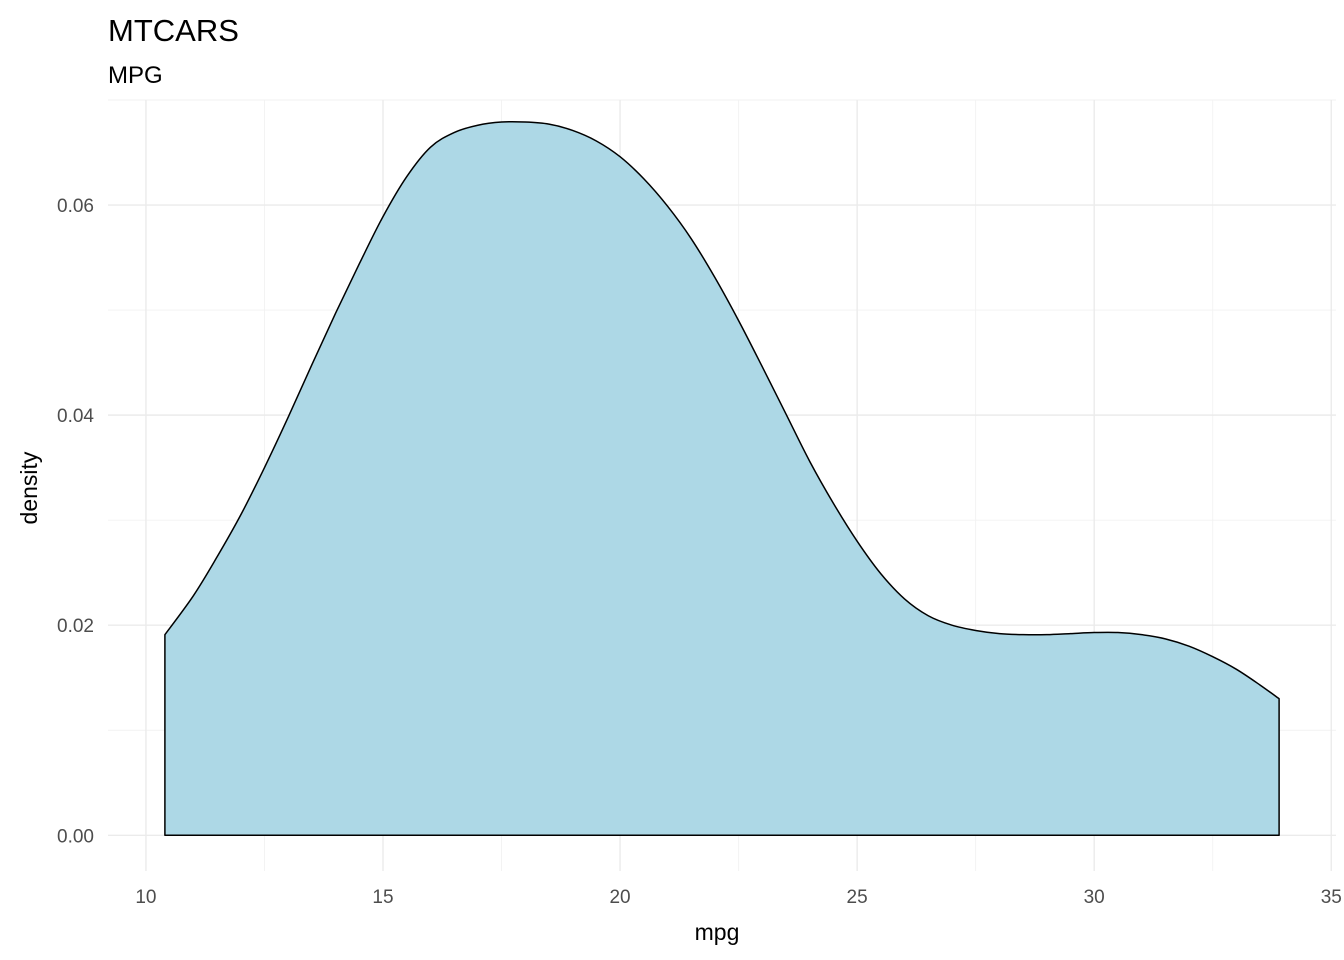 Image resolution: width=1344 pixels, height=960 pixels. I want to click on x-tick-label: 10, so click(145, 897).